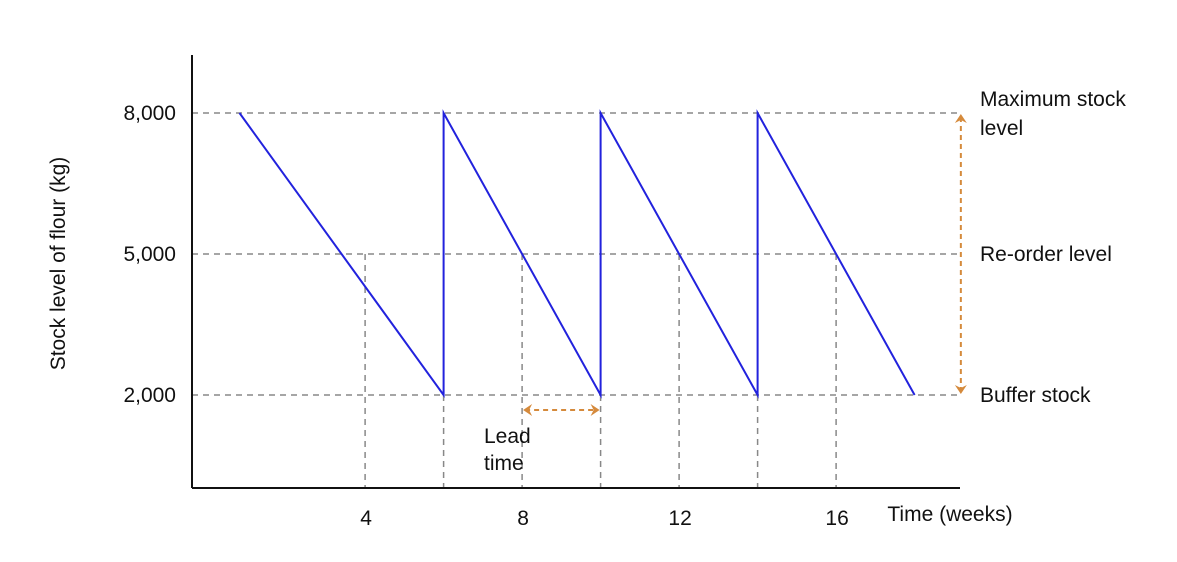 The width and height of the screenshot is (1177, 562). Describe the element at coordinates (679, 518) in the screenshot. I see `x-tick-label-12: 12` at that location.